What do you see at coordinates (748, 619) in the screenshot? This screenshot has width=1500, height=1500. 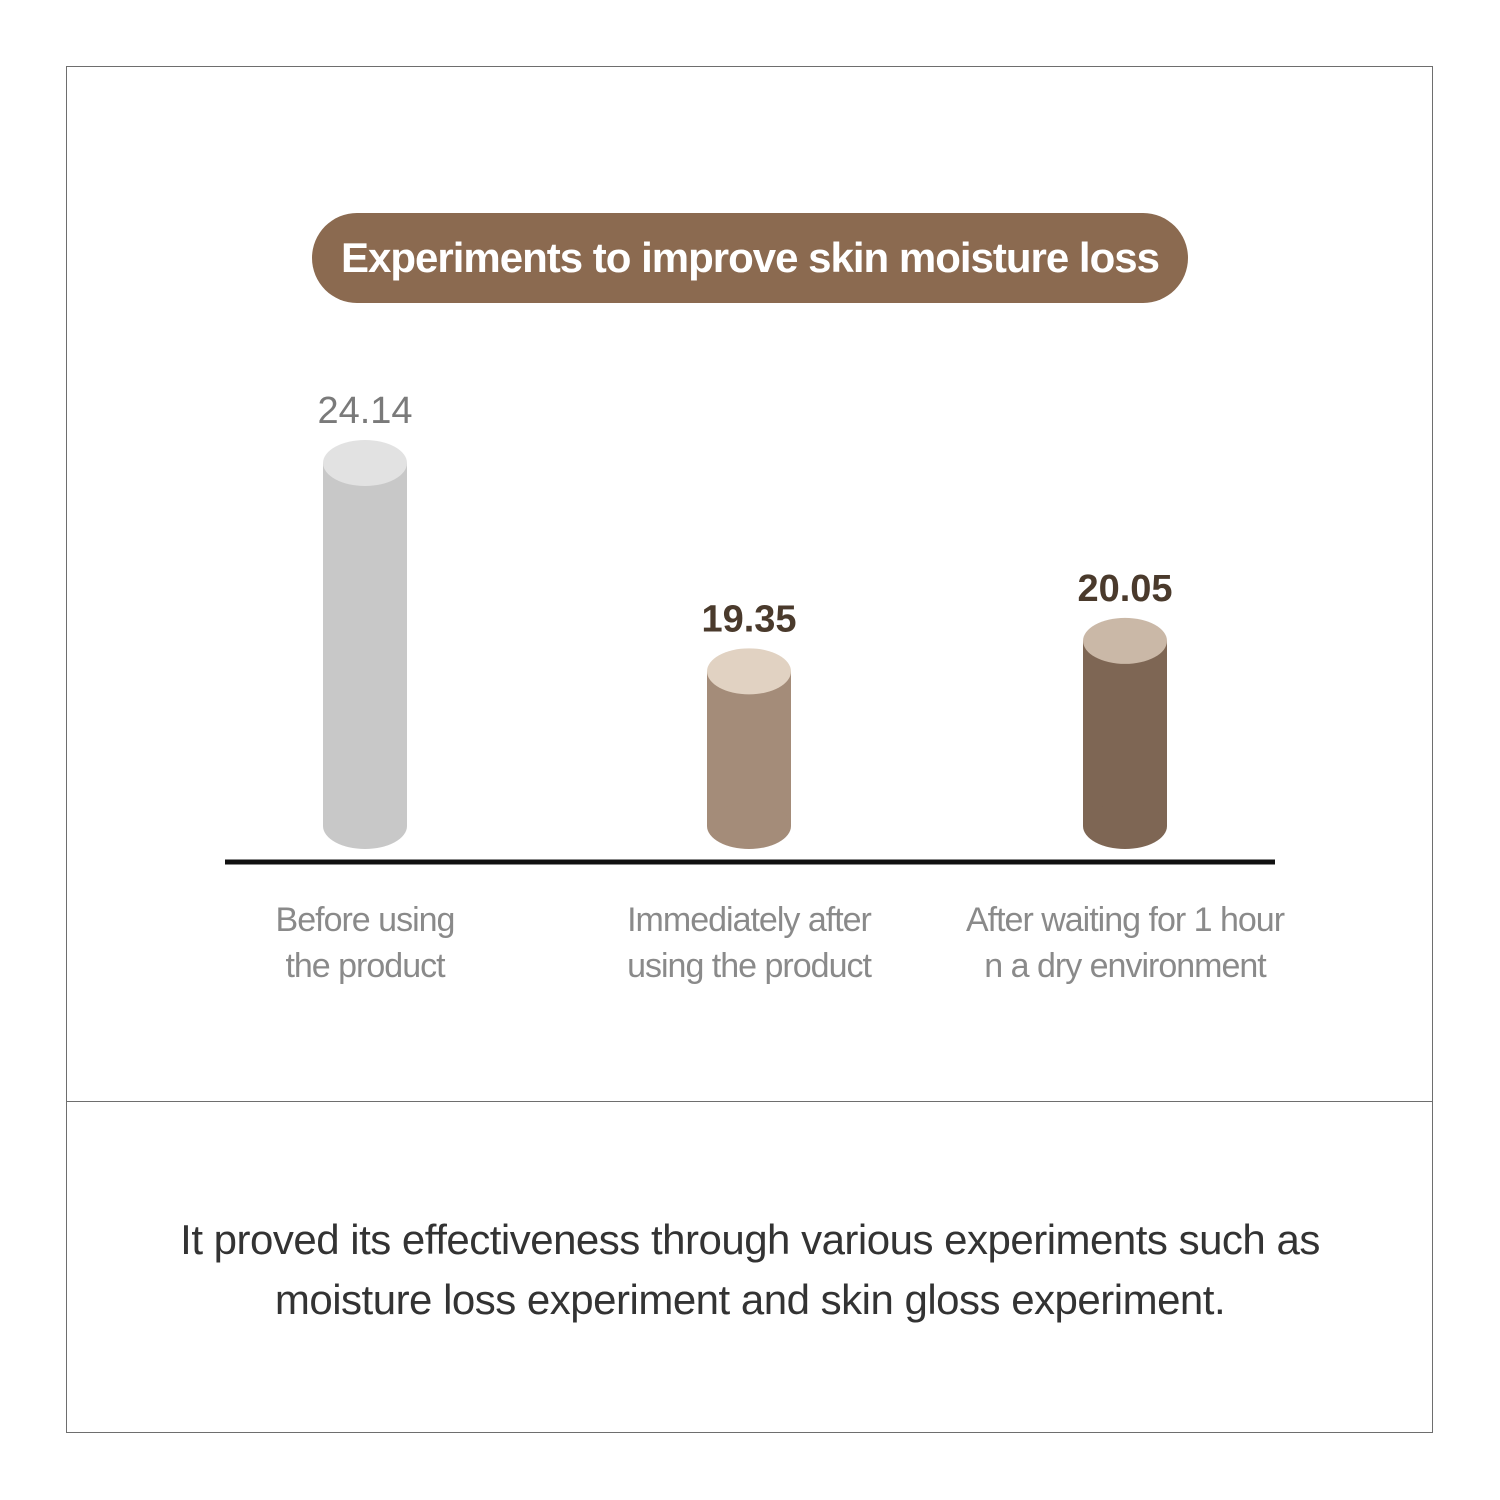 I see `data-label: 19.35` at bounding box center [748, 619].